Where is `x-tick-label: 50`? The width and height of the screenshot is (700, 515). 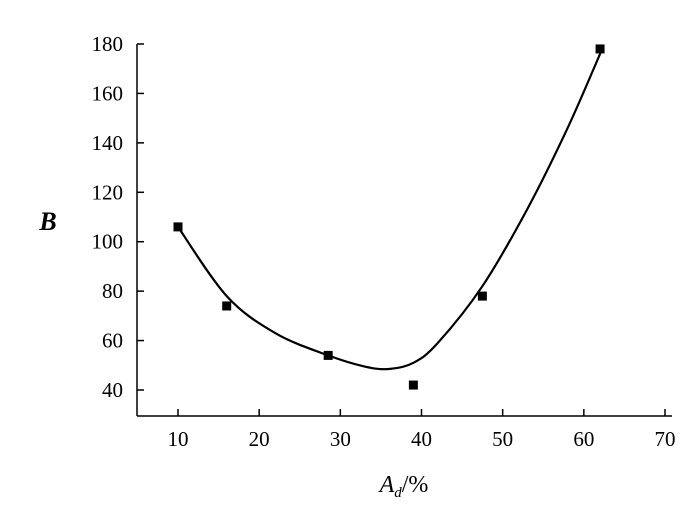
x-tick-label: 50 is located at coordinates (502, 439).